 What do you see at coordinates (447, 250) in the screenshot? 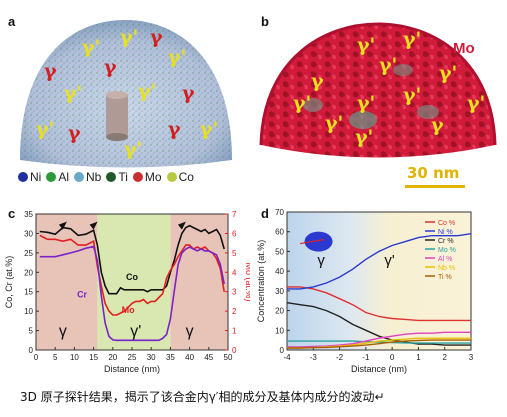
I see `legend-label-d: Mo %` at bounding box center [447, 250].